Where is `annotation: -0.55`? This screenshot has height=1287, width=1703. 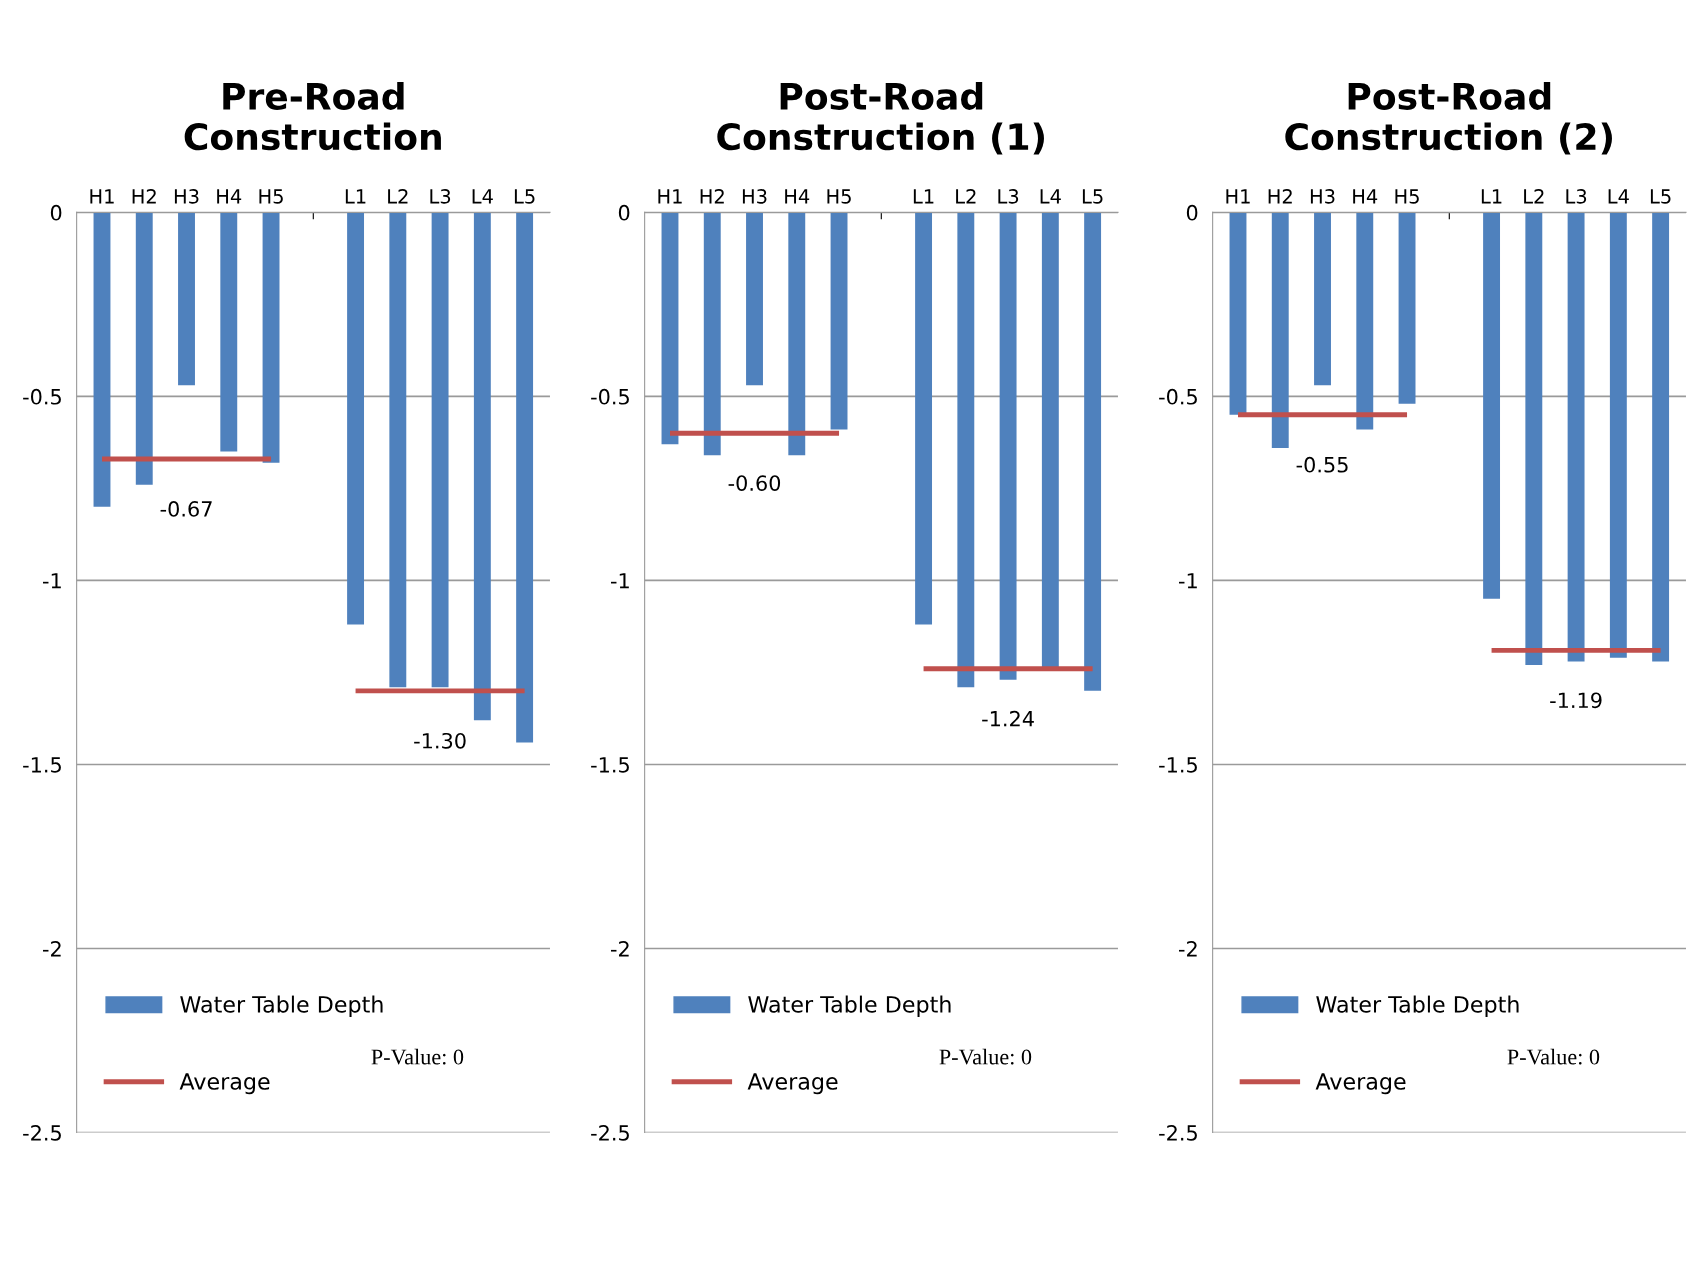 annotation: -0.55 is located at coordinates (1322, 464).